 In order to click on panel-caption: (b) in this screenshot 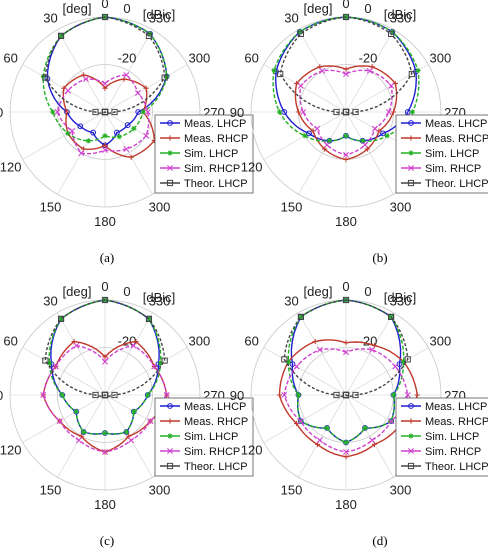, I will do `click(379, 257)`.